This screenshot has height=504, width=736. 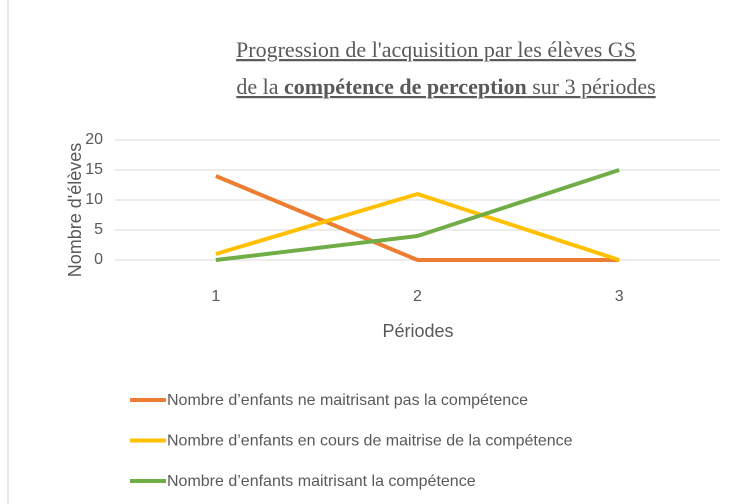 I want to click on x-tick-label: 3, so click(x=619, y=296).